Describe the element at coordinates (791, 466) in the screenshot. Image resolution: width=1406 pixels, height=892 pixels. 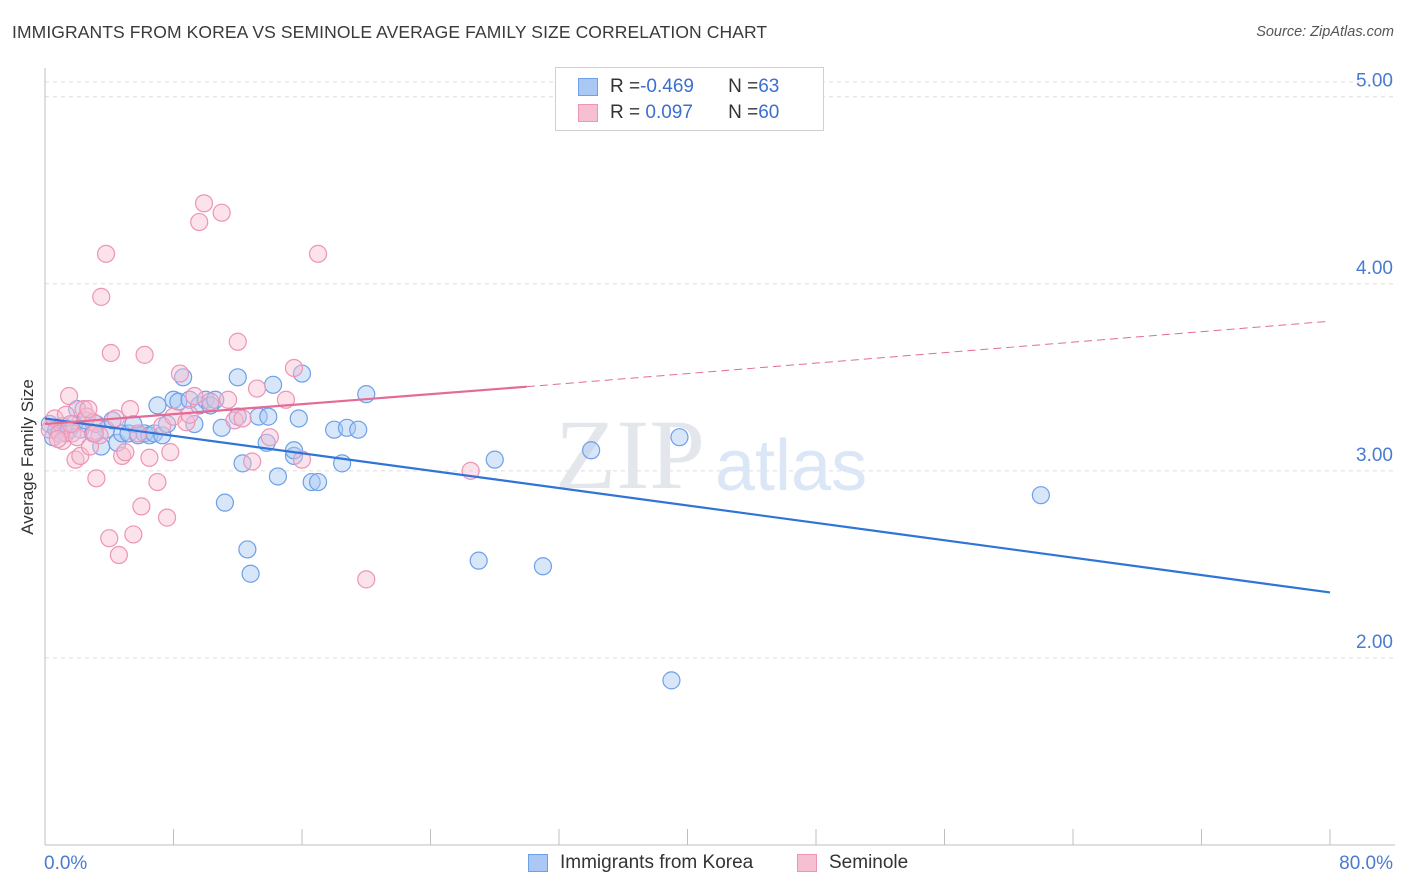
I see `watermark-atlas: atlas` at that location.